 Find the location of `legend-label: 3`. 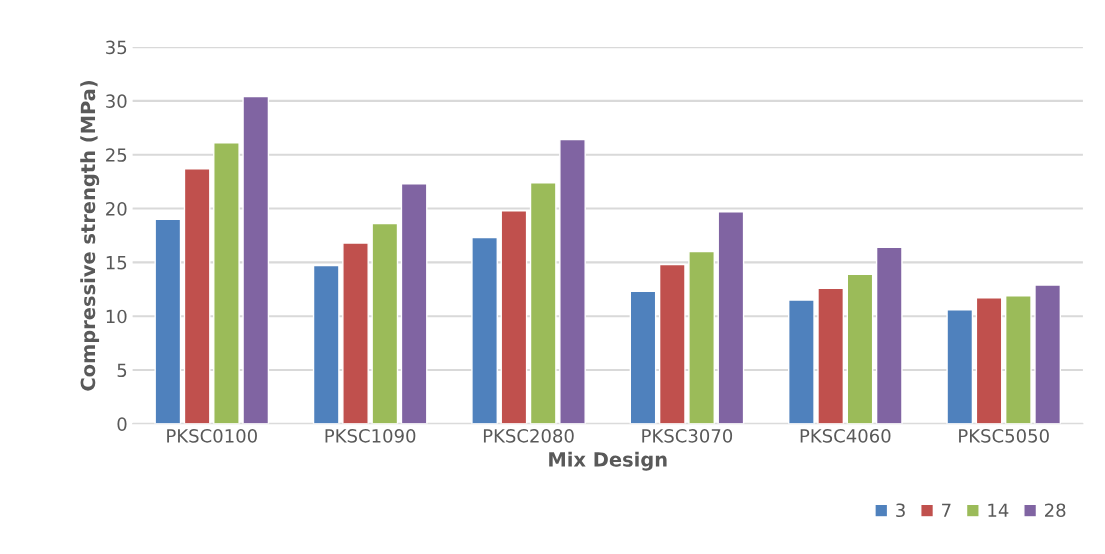

legend-label: 3 is located at coordinates (900, 510).